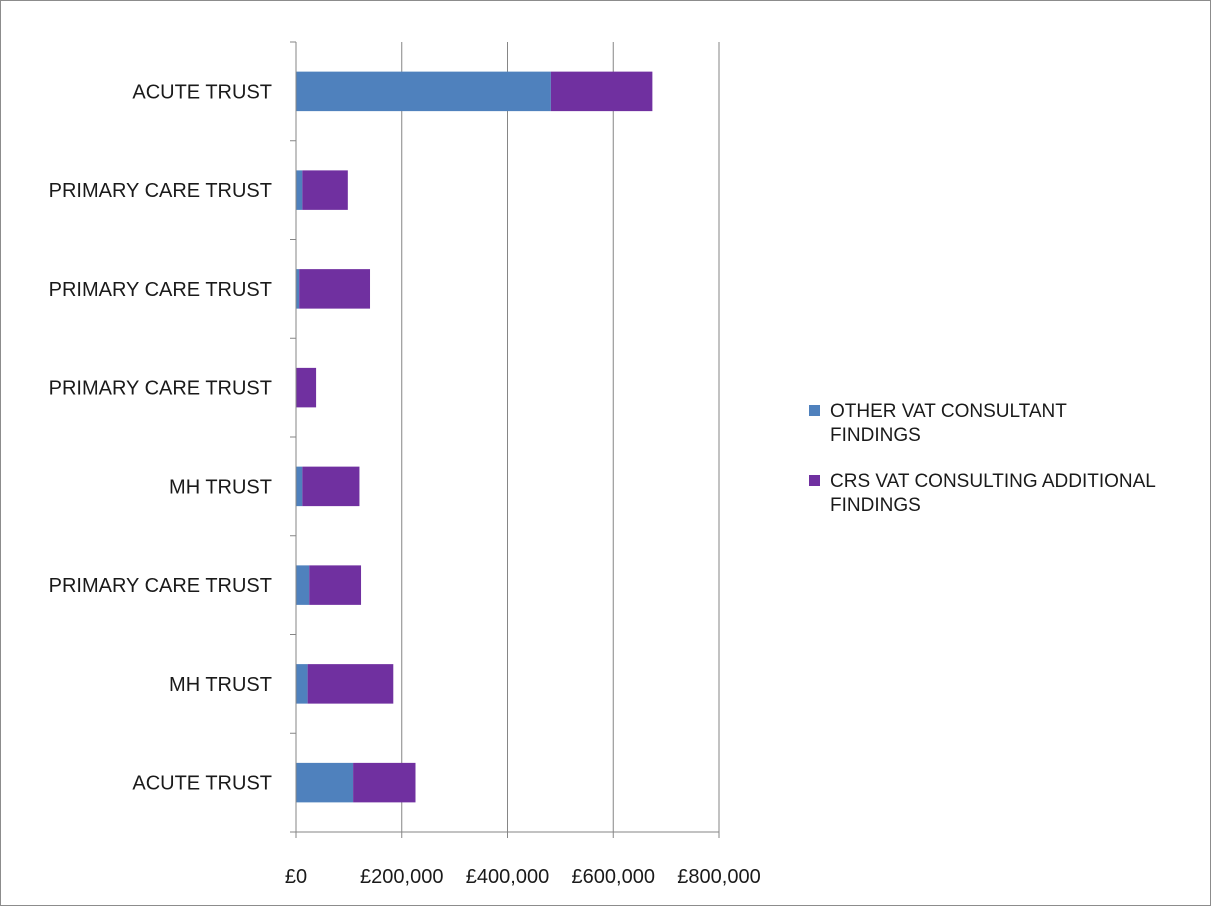 The image size is (1211, 906). I want to click on x-tick-labels: £0 £200,000 £400,000 £600,000 £800,000, so click(523, 877).